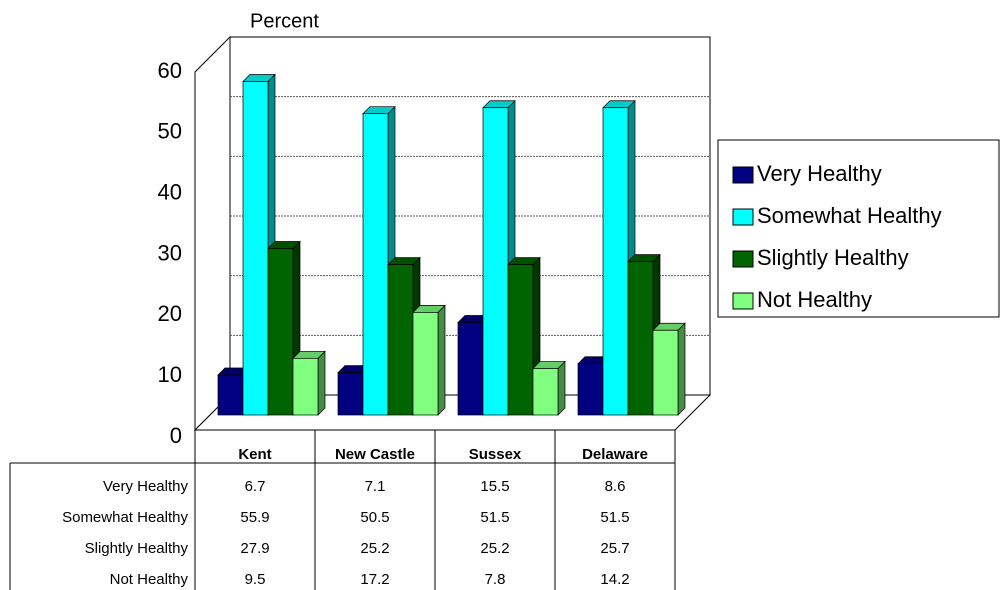 This screenshot has height=590, width=1000. I want to click on table-value: 25.7, so click(614, 548).